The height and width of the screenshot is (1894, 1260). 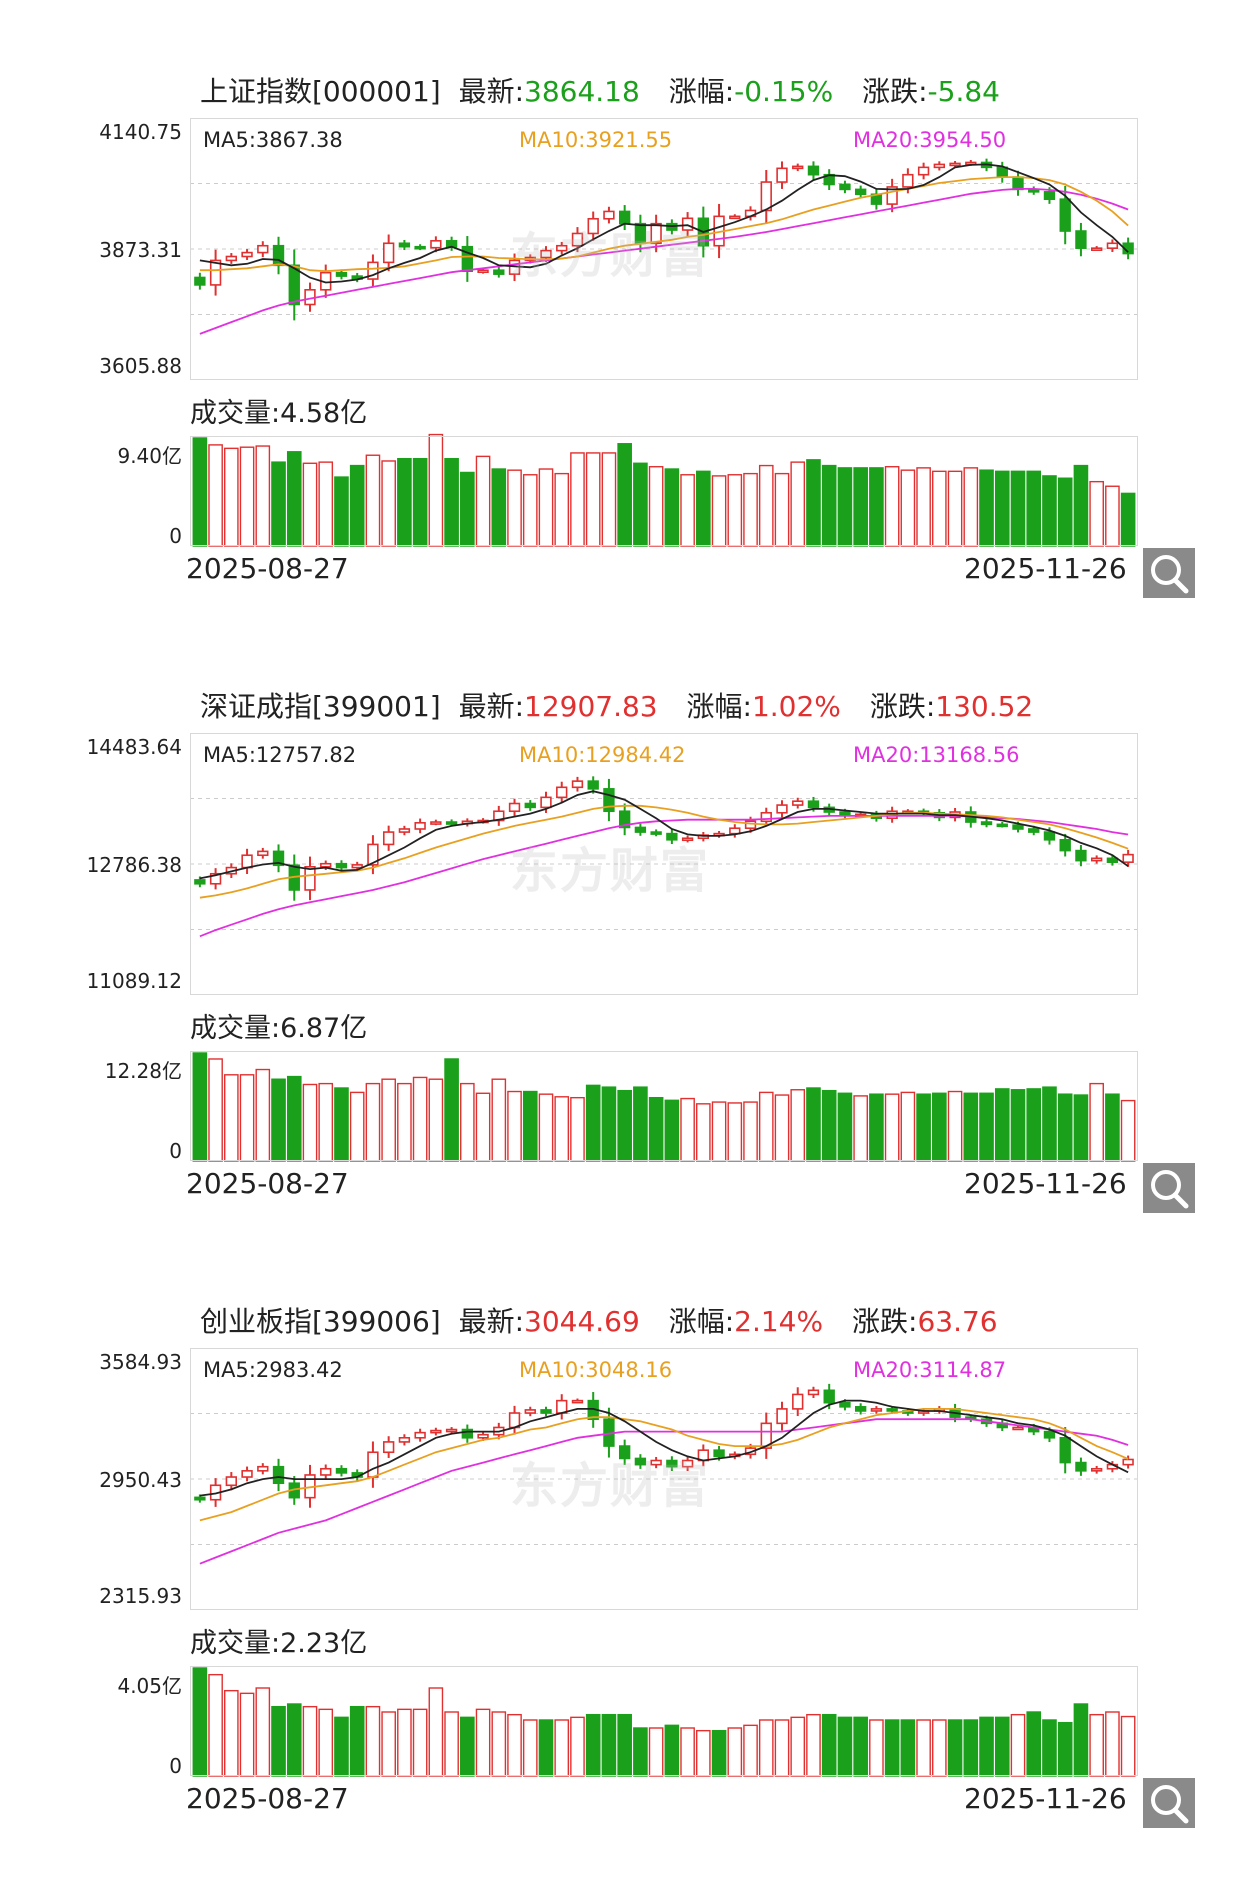 I want to click on latest-value: 3044.69, so click(x=582, y=1321).